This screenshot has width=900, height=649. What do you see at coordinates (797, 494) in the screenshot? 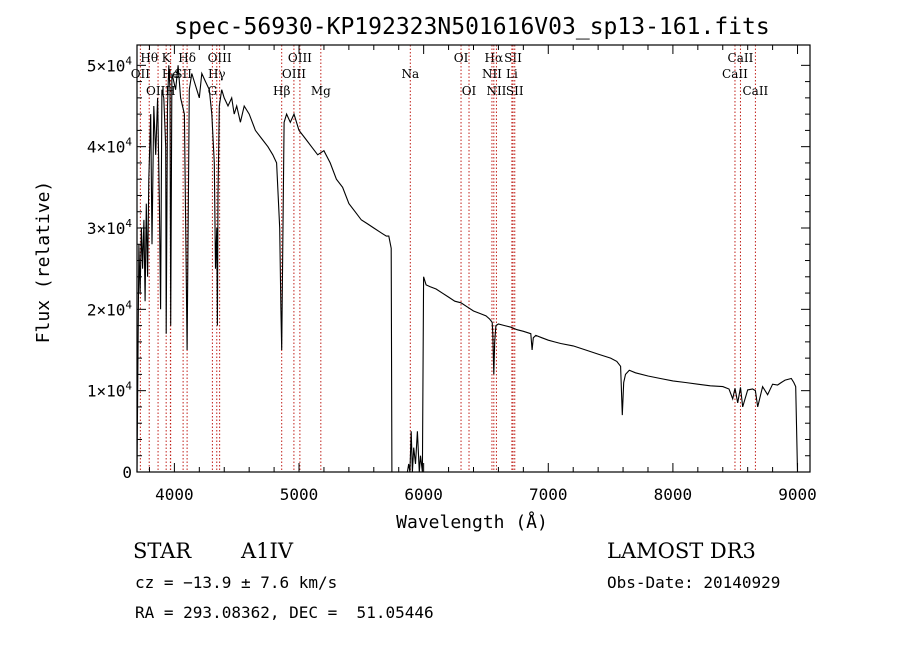
I see `x-tick-label: 9000` at bounding box center [797, 494].